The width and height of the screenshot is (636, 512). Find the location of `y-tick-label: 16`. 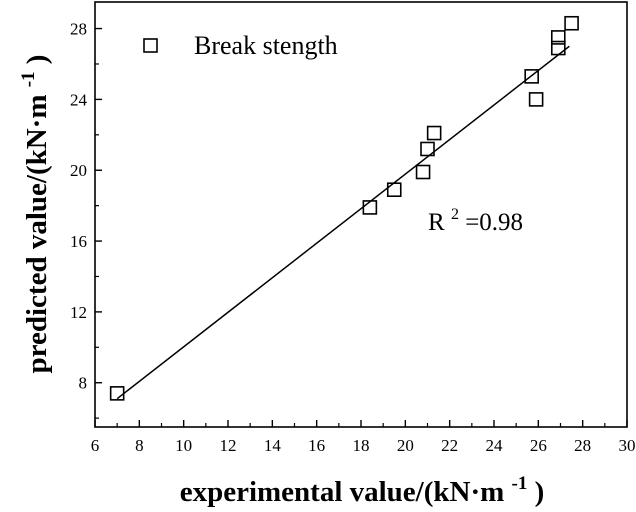

y-tick-label: 16 is located at coordinates (78, 241).